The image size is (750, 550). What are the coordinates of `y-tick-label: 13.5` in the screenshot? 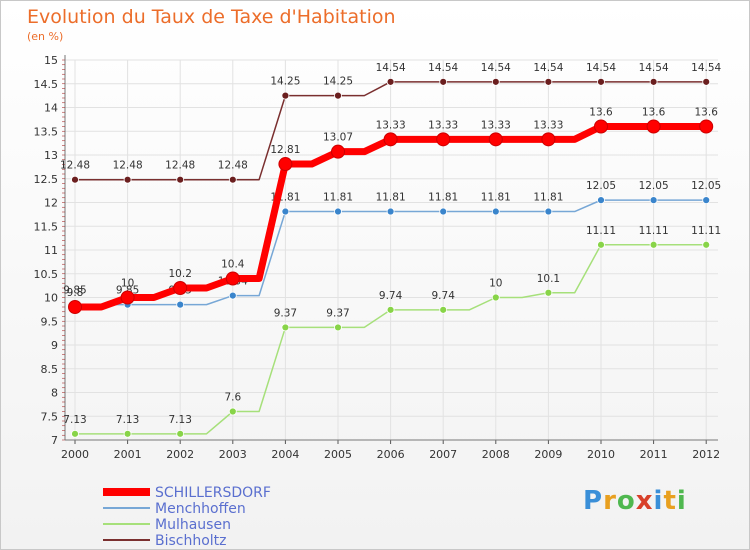 It's located at (46, 131).